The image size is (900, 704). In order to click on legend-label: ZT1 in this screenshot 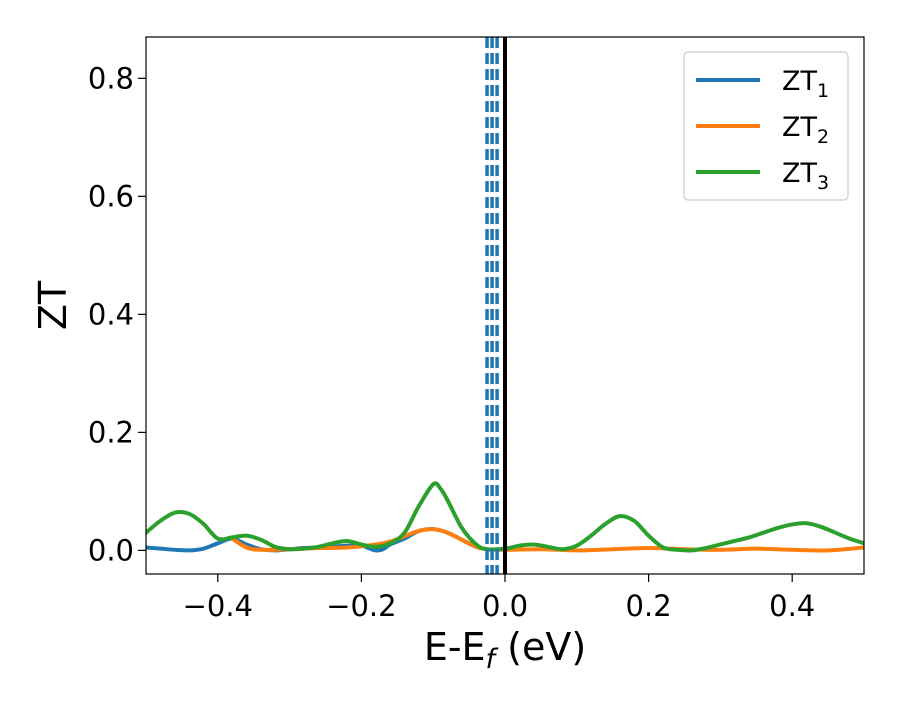, I will do `click(805, 84)`.